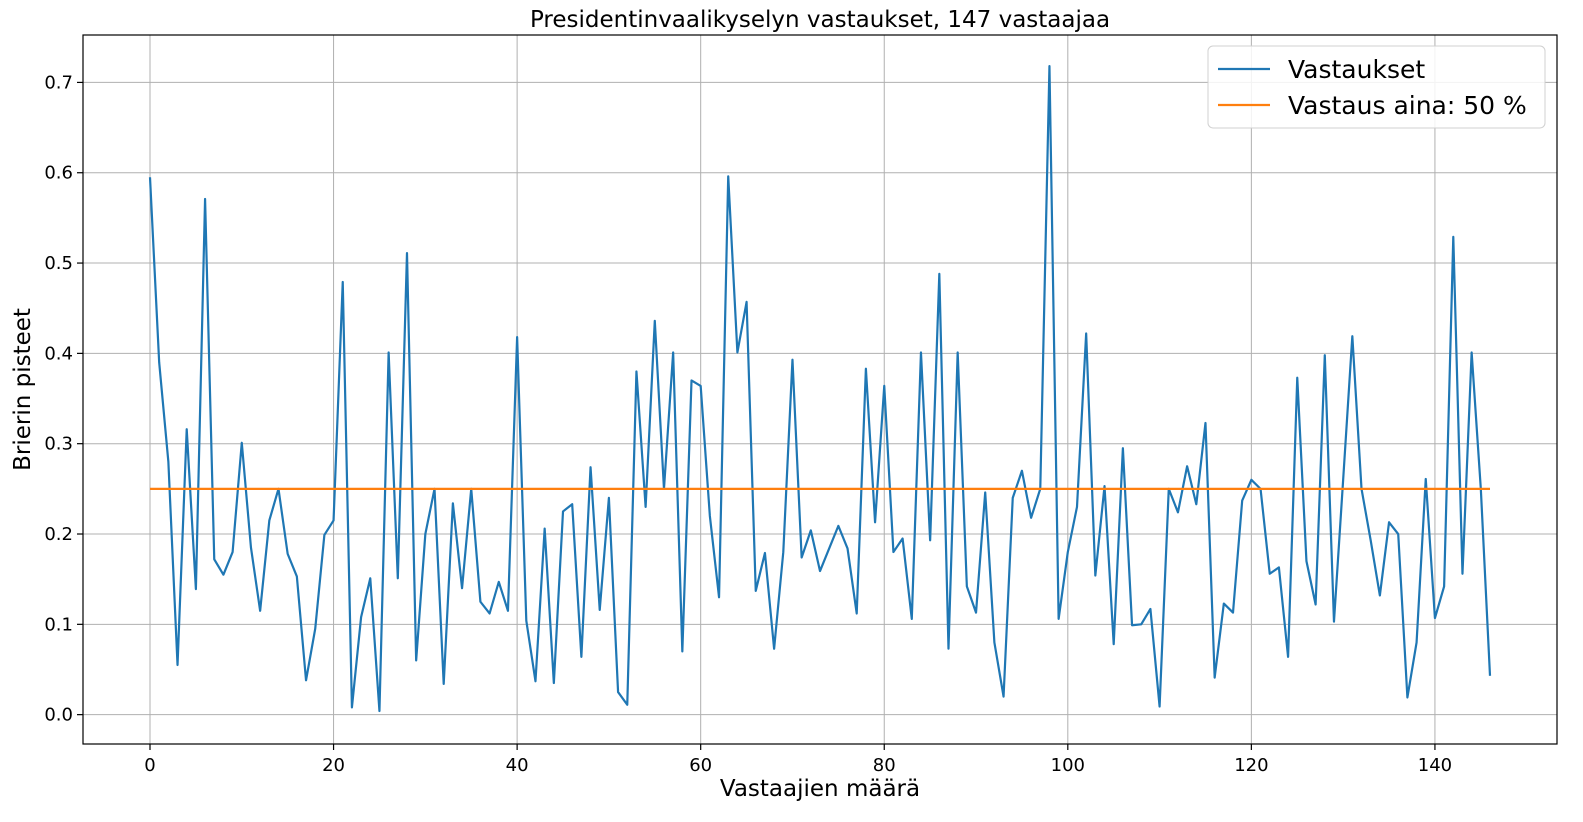 This screenshot has height=822, width=1583. Describe the element at coordinates (1407, 105) in the screenshot. I see `legend-label-vastaus-aina: Vastaus aina: 50 %` at that location.